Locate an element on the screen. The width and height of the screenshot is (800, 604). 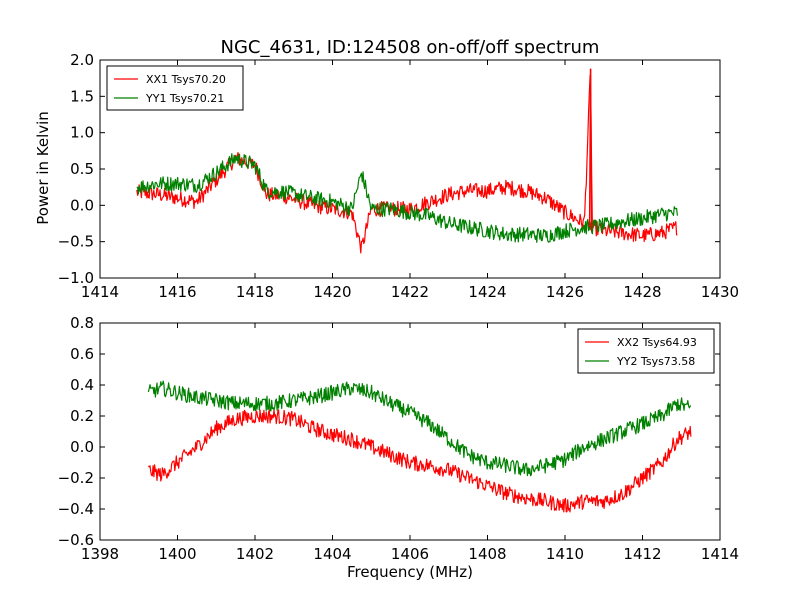
chart-title: NGC_4631, ID:124508 on-off/off spectrum is located at coordinates (410, 47).